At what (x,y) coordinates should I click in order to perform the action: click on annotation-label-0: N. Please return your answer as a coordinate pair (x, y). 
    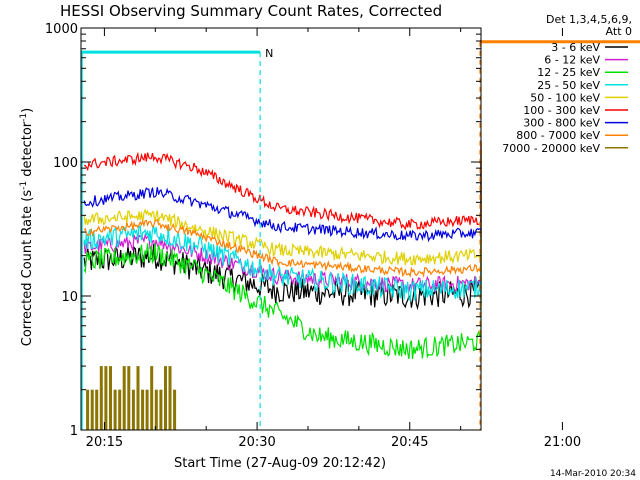
    Looking at the image, I should click on (269, 53).